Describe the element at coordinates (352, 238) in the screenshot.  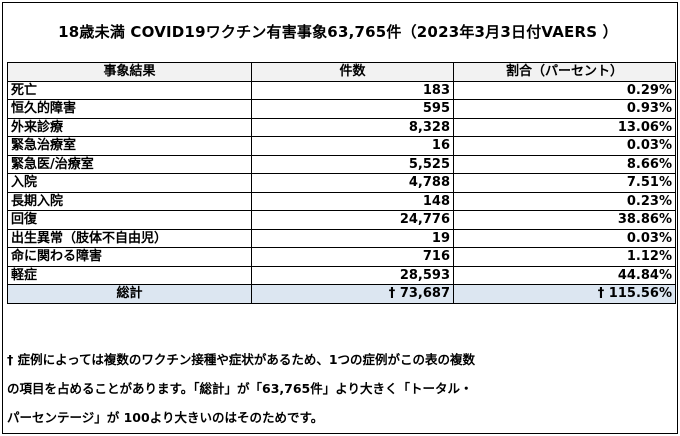
I see `row-count: 19` at that location.